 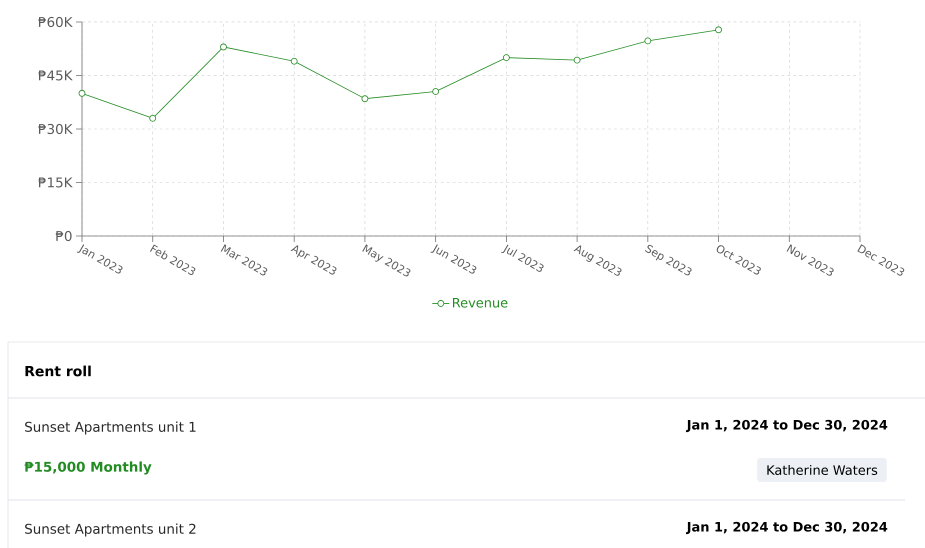 What do you see at coordinates (55, 129) in the screenshot?
I see `y-tick-label: ₱30K` at bounding box center [55, 129].